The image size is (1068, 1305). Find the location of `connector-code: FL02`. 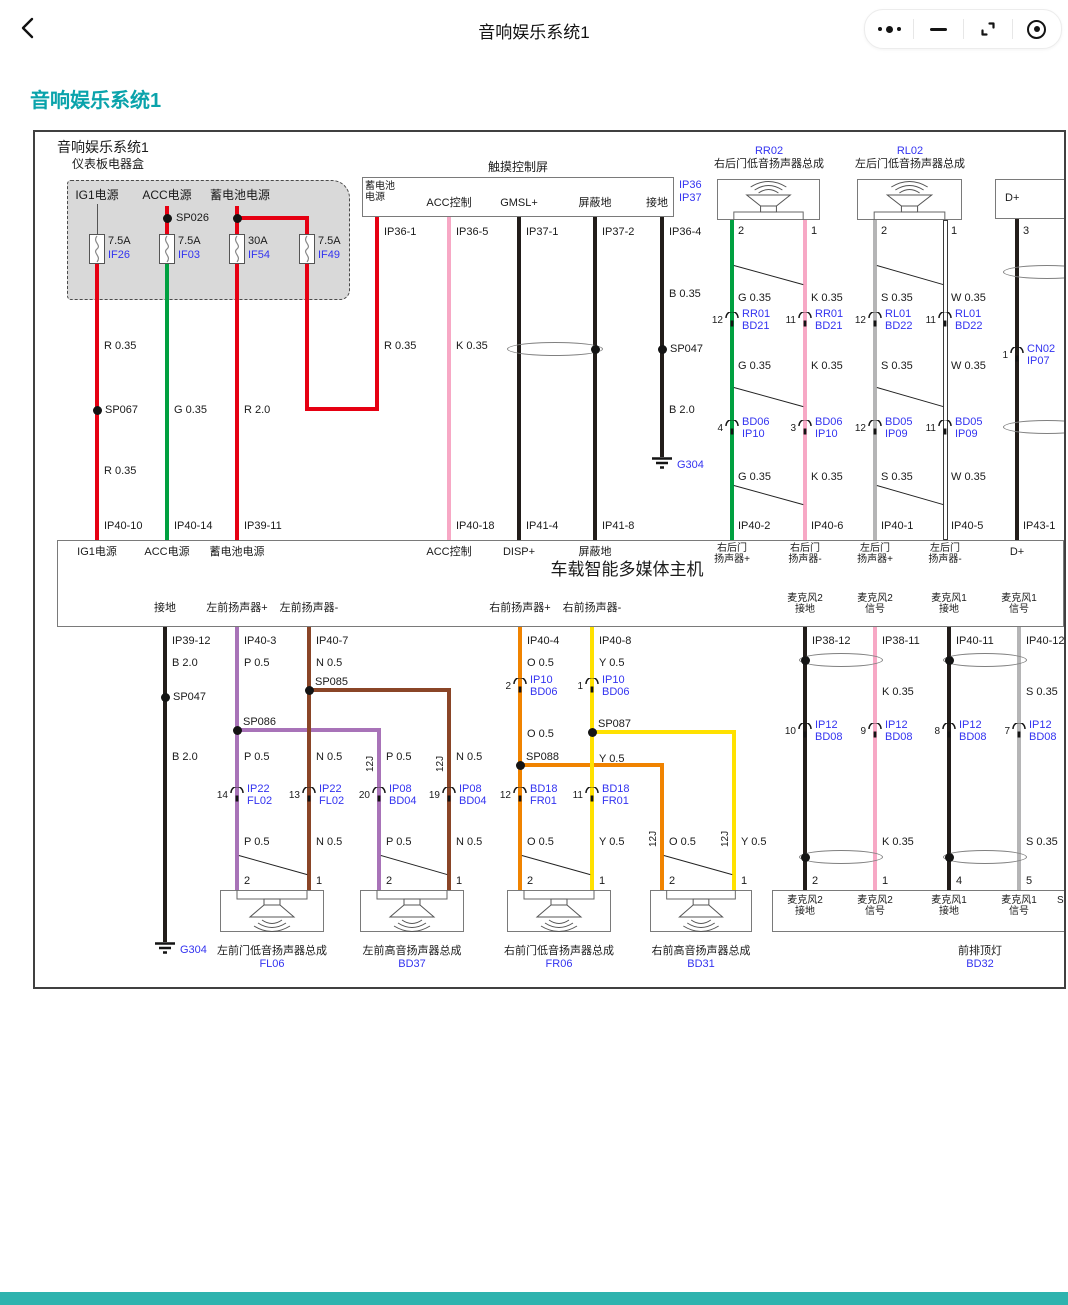

connector-code: FL02 is located at coordinates (260, 801).